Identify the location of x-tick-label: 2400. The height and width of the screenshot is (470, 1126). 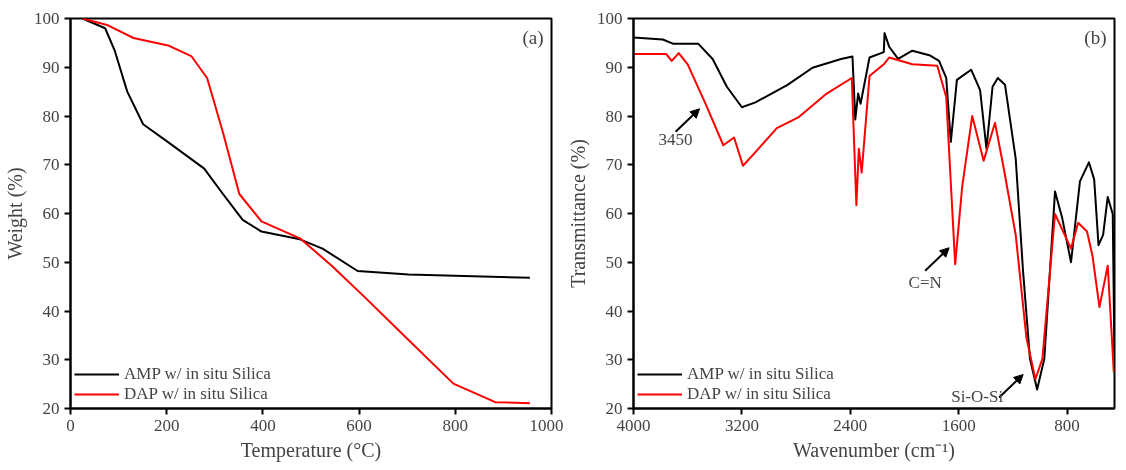
(850, 425).